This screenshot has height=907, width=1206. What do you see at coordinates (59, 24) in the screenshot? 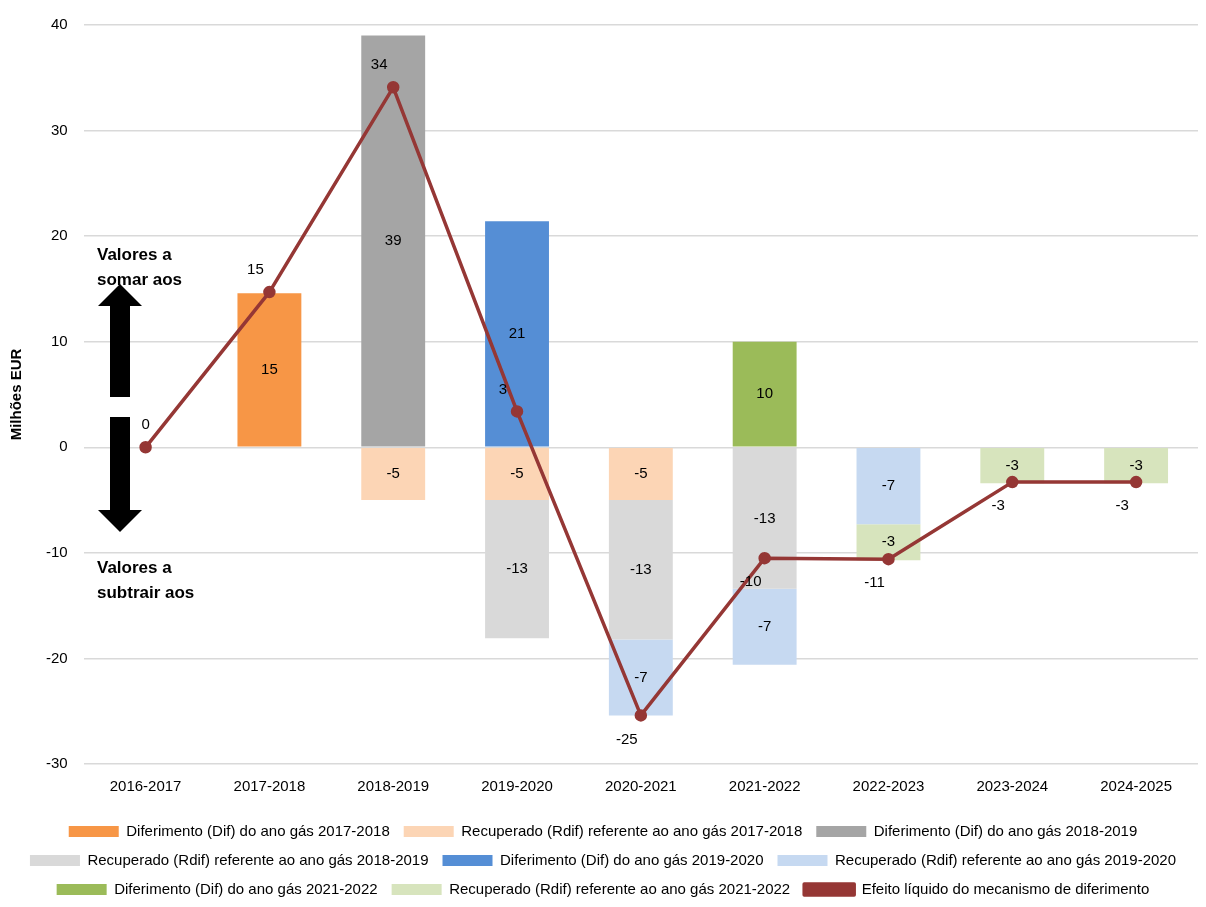
I see `y-tick-label: 40` at bounding box center [59, 24].